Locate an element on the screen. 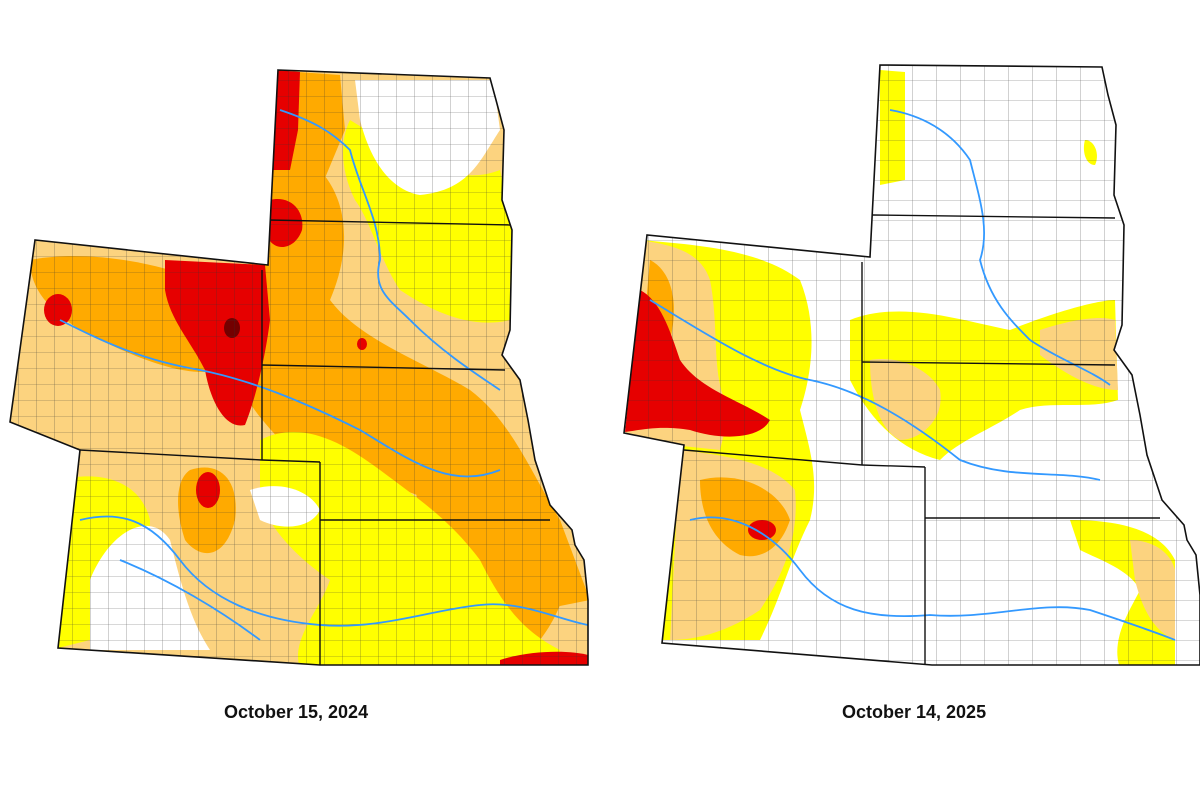 This screenshot has width=1200, height=800. map-date-label-2024: October 15, 2024 is located at coordinates (296, 712).